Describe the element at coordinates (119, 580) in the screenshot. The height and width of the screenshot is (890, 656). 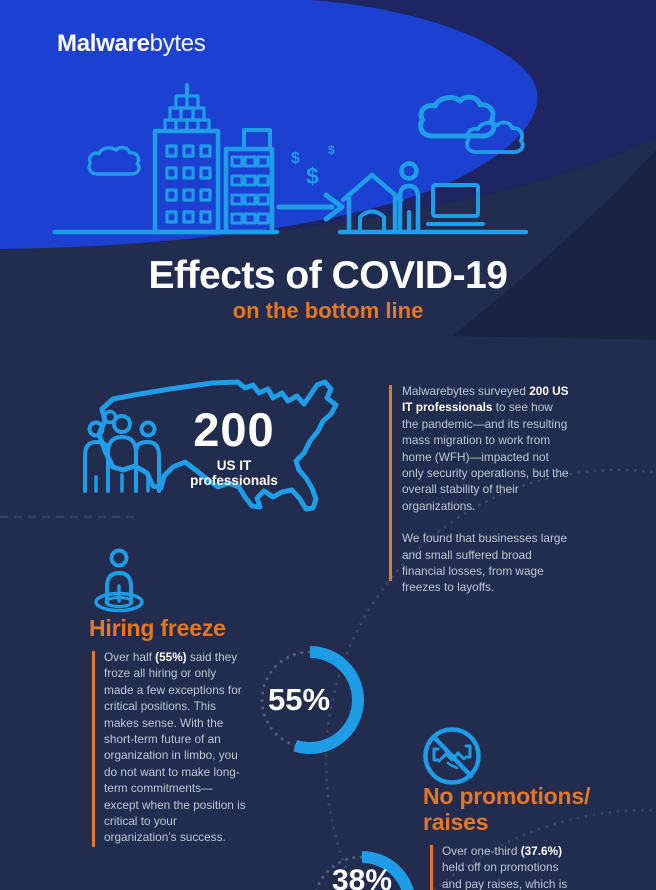
I see `hiring-freeze-icon` at that location.